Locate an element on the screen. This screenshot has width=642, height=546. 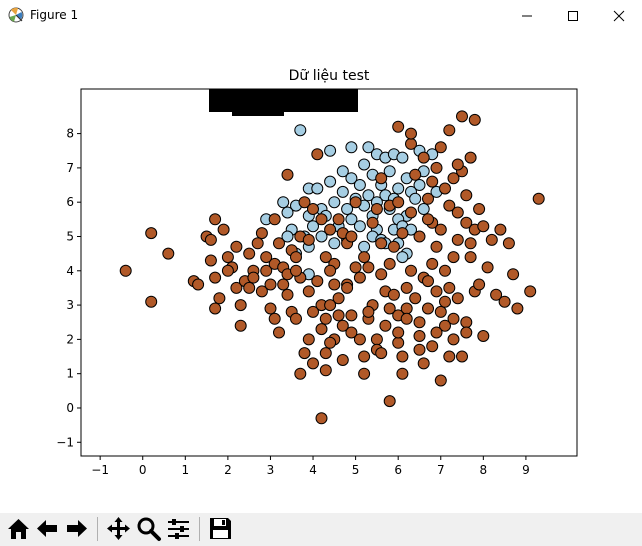
maximize-icon is located at coordinates (573, 16).